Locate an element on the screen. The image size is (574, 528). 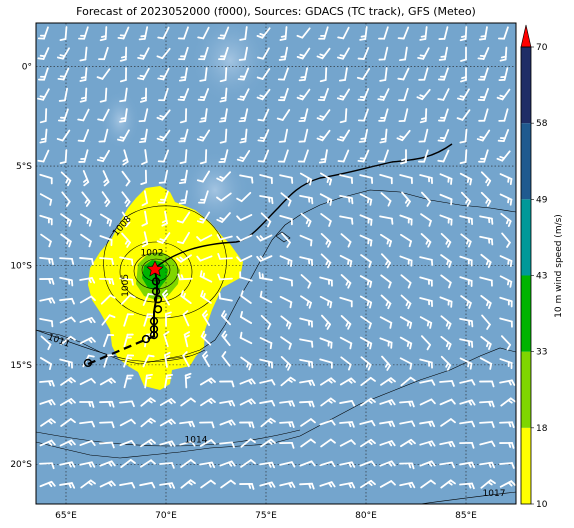
contour-1008-ring is located at coordinates (165, 262).